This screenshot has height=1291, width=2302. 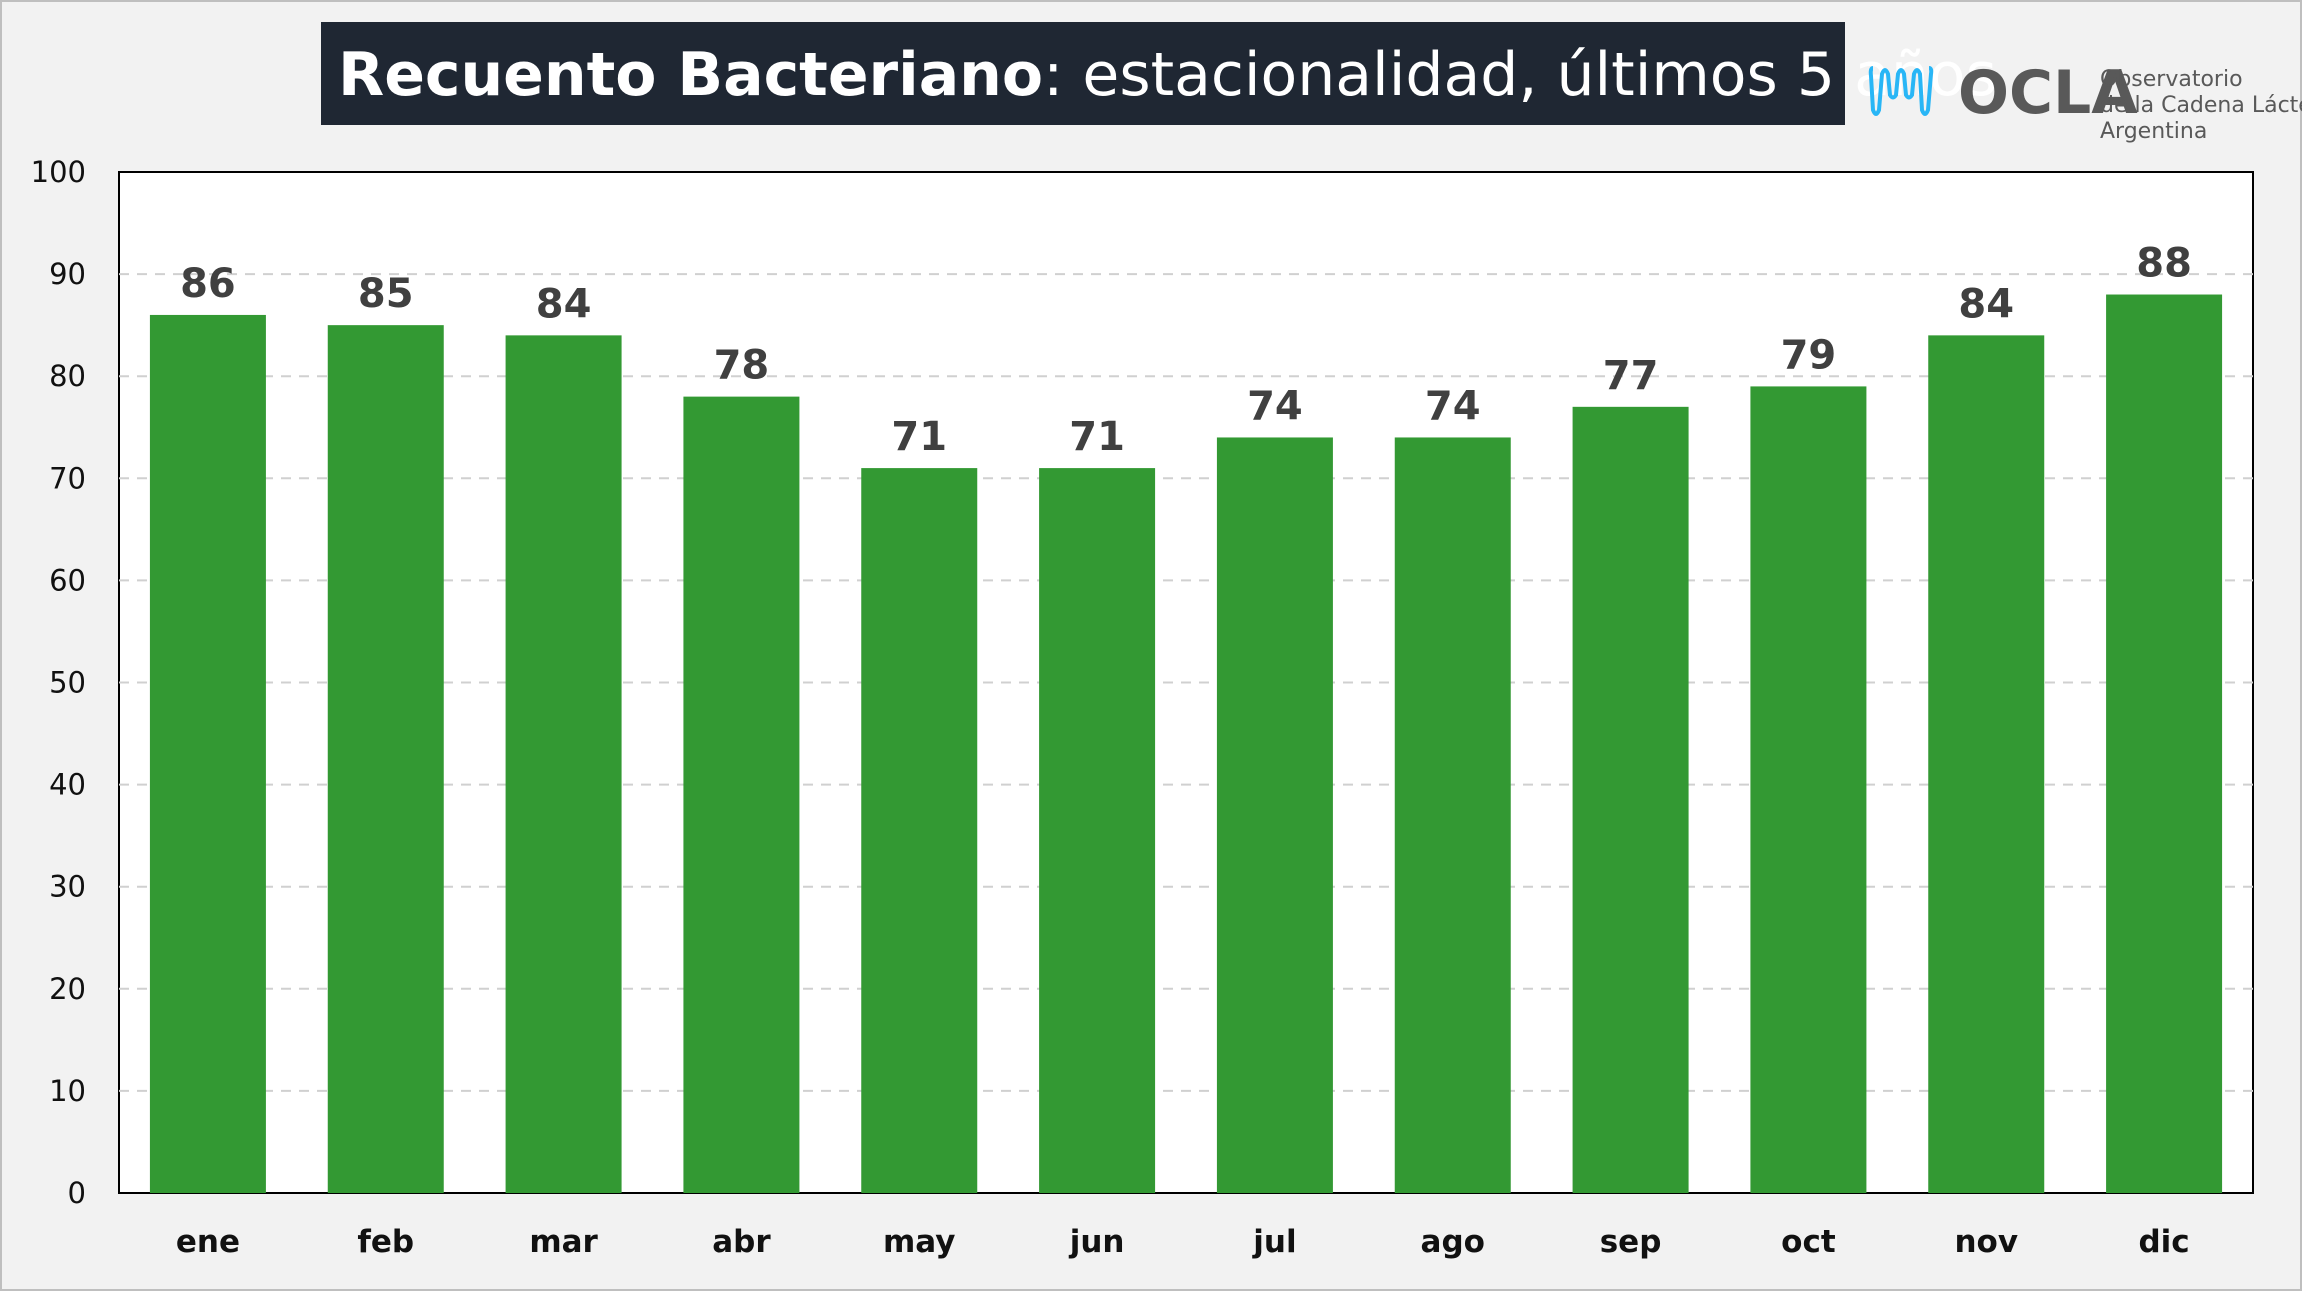 What do you see at coordinates (1986, 764) in the screenshot?
I see `bar-nov` at bounding box center [1986, 764].